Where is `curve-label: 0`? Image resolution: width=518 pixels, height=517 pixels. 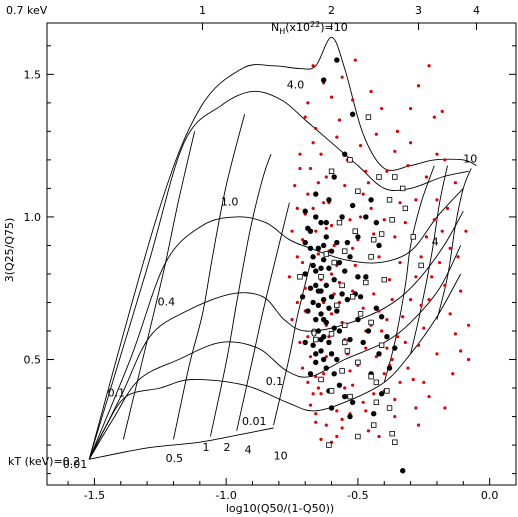
curve-label: 0 is located at coordinates (313, 333).